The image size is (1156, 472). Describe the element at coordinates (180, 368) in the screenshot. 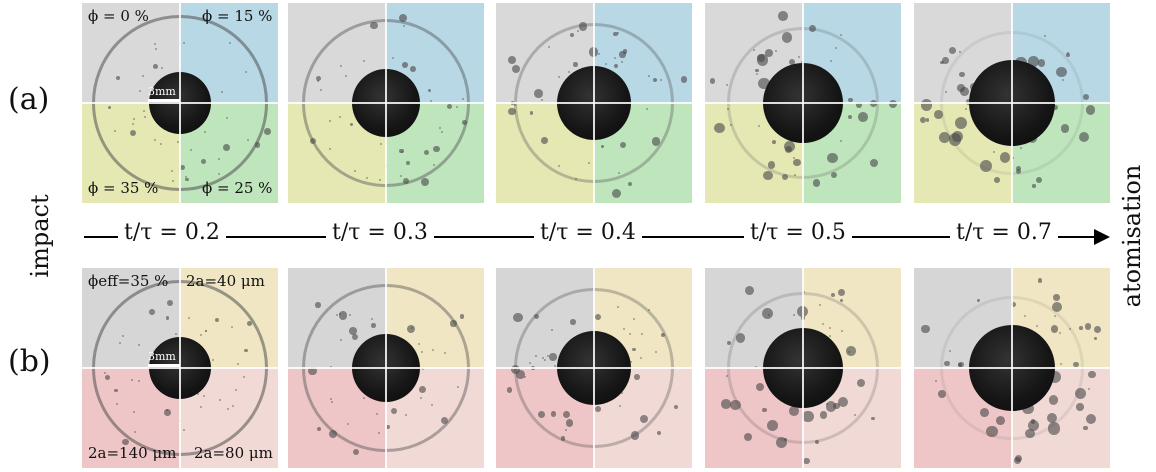

I see `row-b-panel-1: ϕeff=35 % 2a=40 μm 2a=140 μm 2a=80 μm 3mm` at that location.